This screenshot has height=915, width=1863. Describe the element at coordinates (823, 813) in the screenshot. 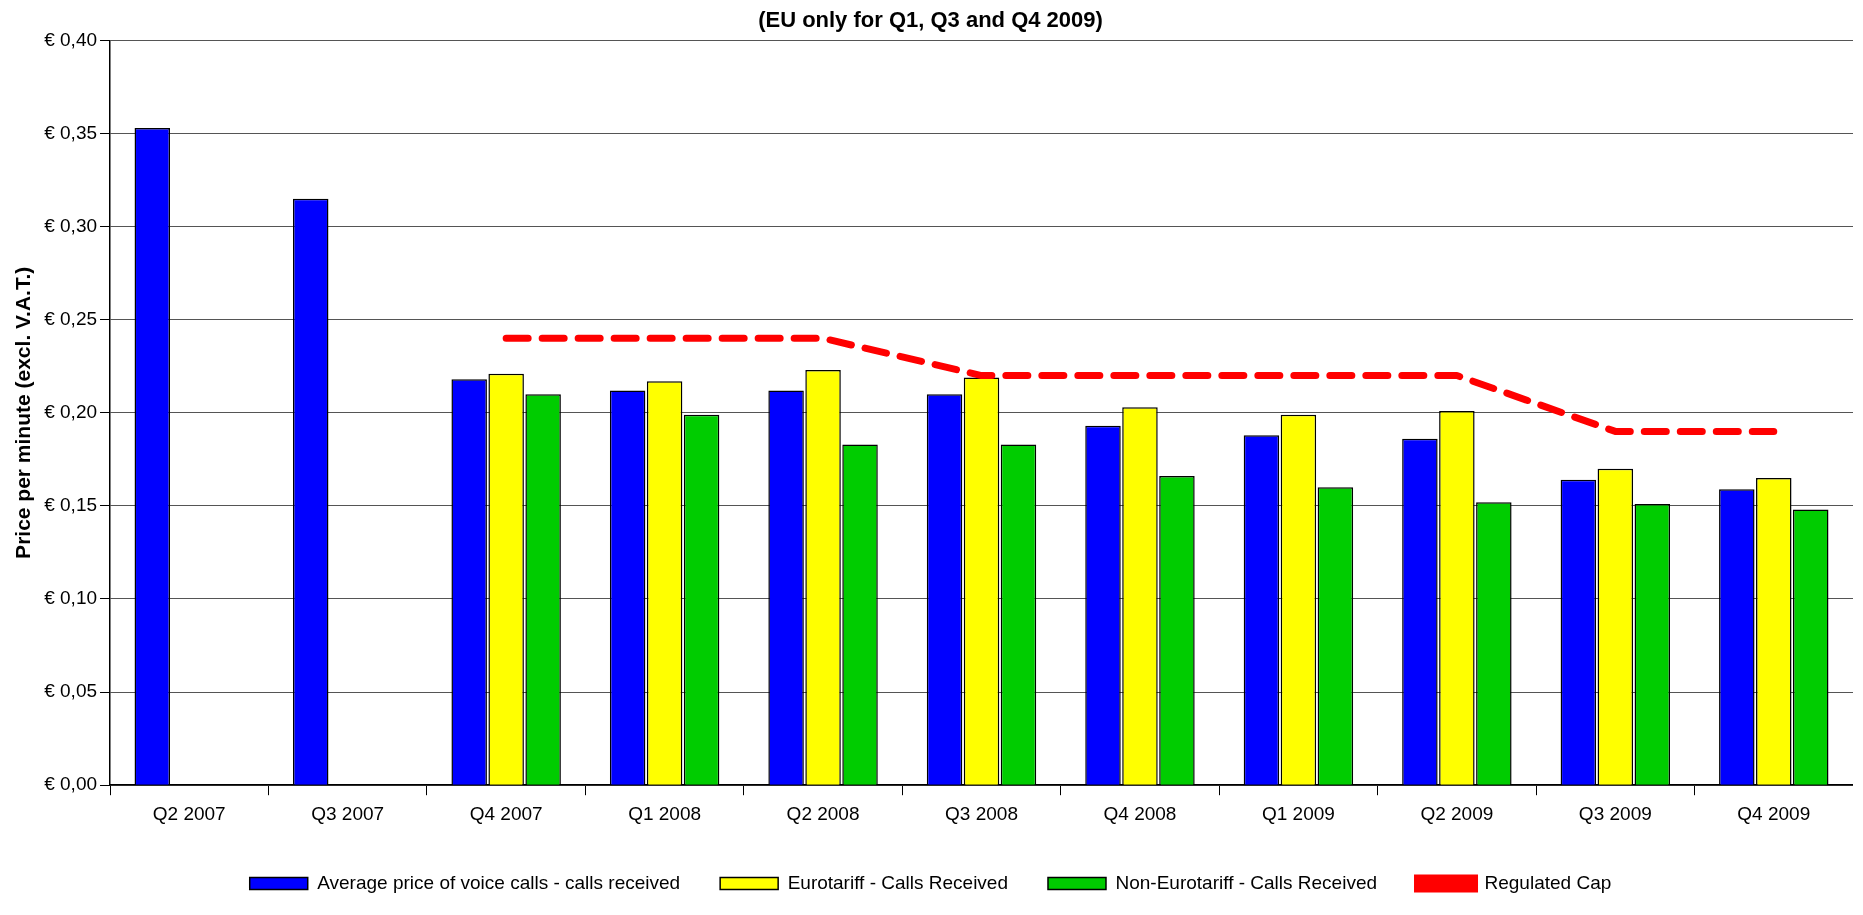

I see `x-tick-label: Q2 2008` at that location.